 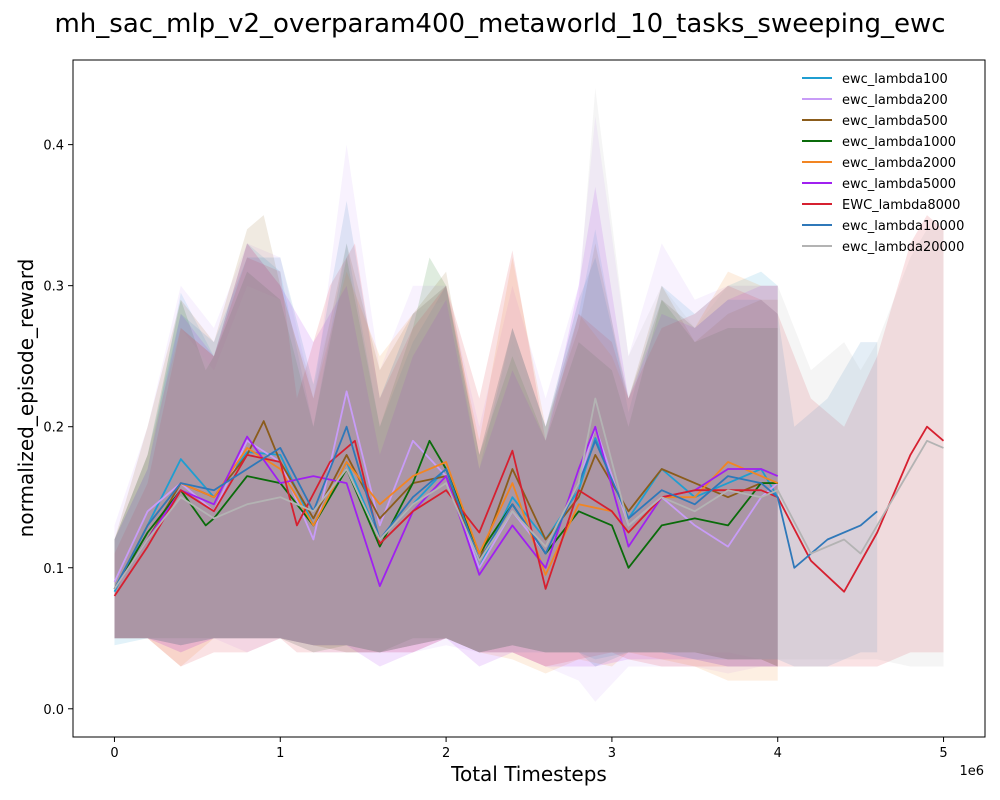 I want to click on legend-label-ewc-lambda500: ewc_lambda500, so click(x=895, y=121).